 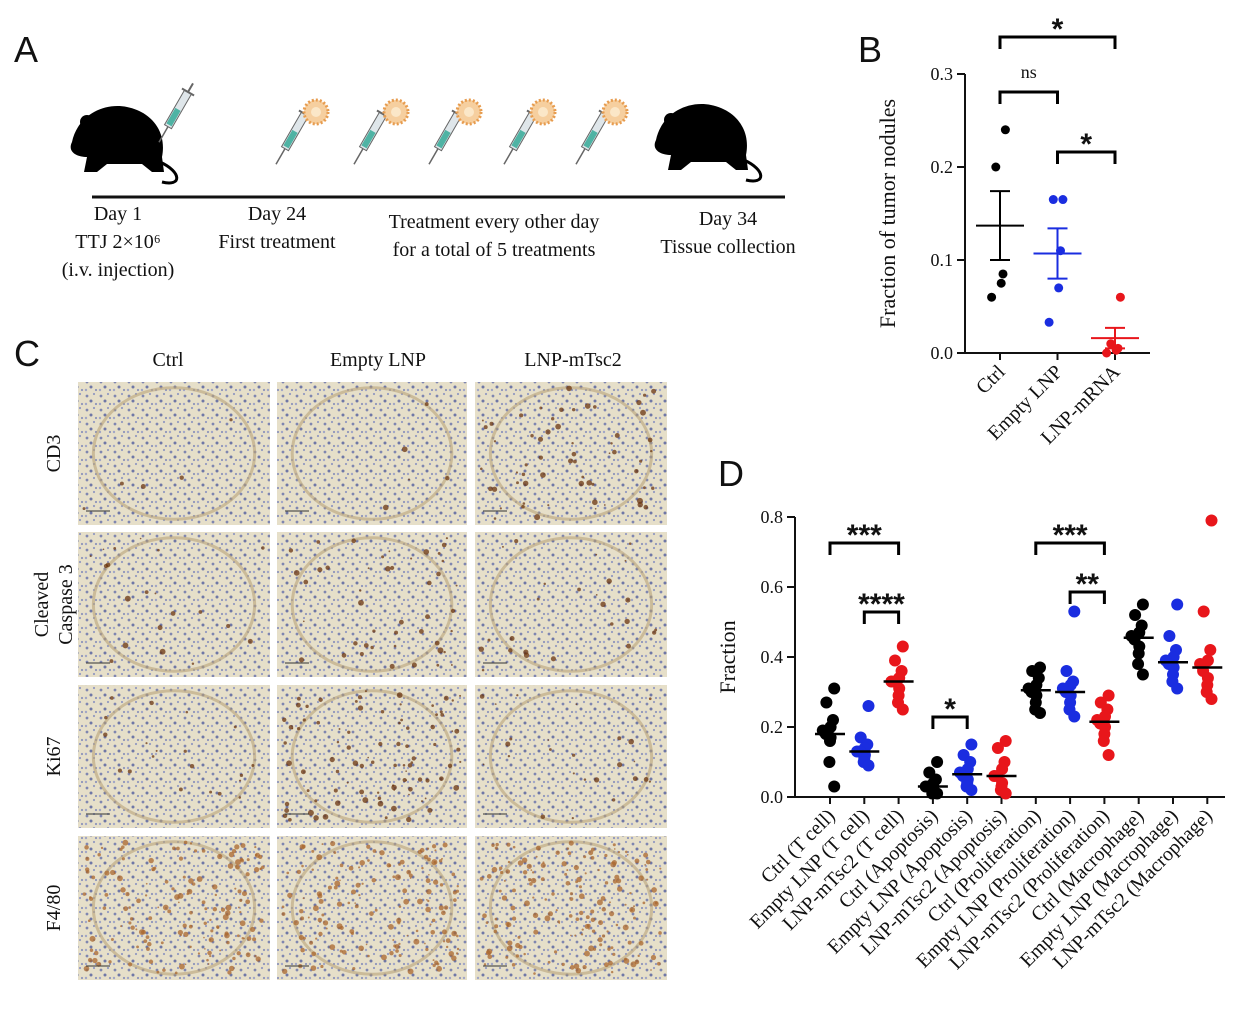 I want to click on timeline-label: Day 24, so click(x=277, y=214).